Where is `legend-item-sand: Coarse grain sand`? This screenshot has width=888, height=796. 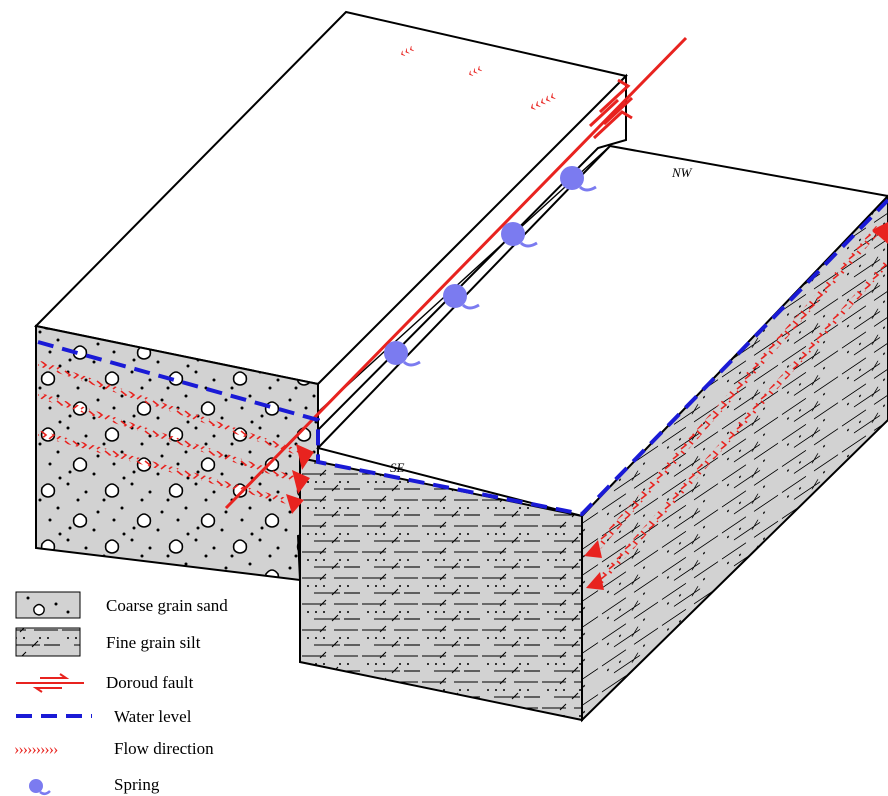 legend-item-sand: Coarse grain sand is located at coordinates (121, 605).